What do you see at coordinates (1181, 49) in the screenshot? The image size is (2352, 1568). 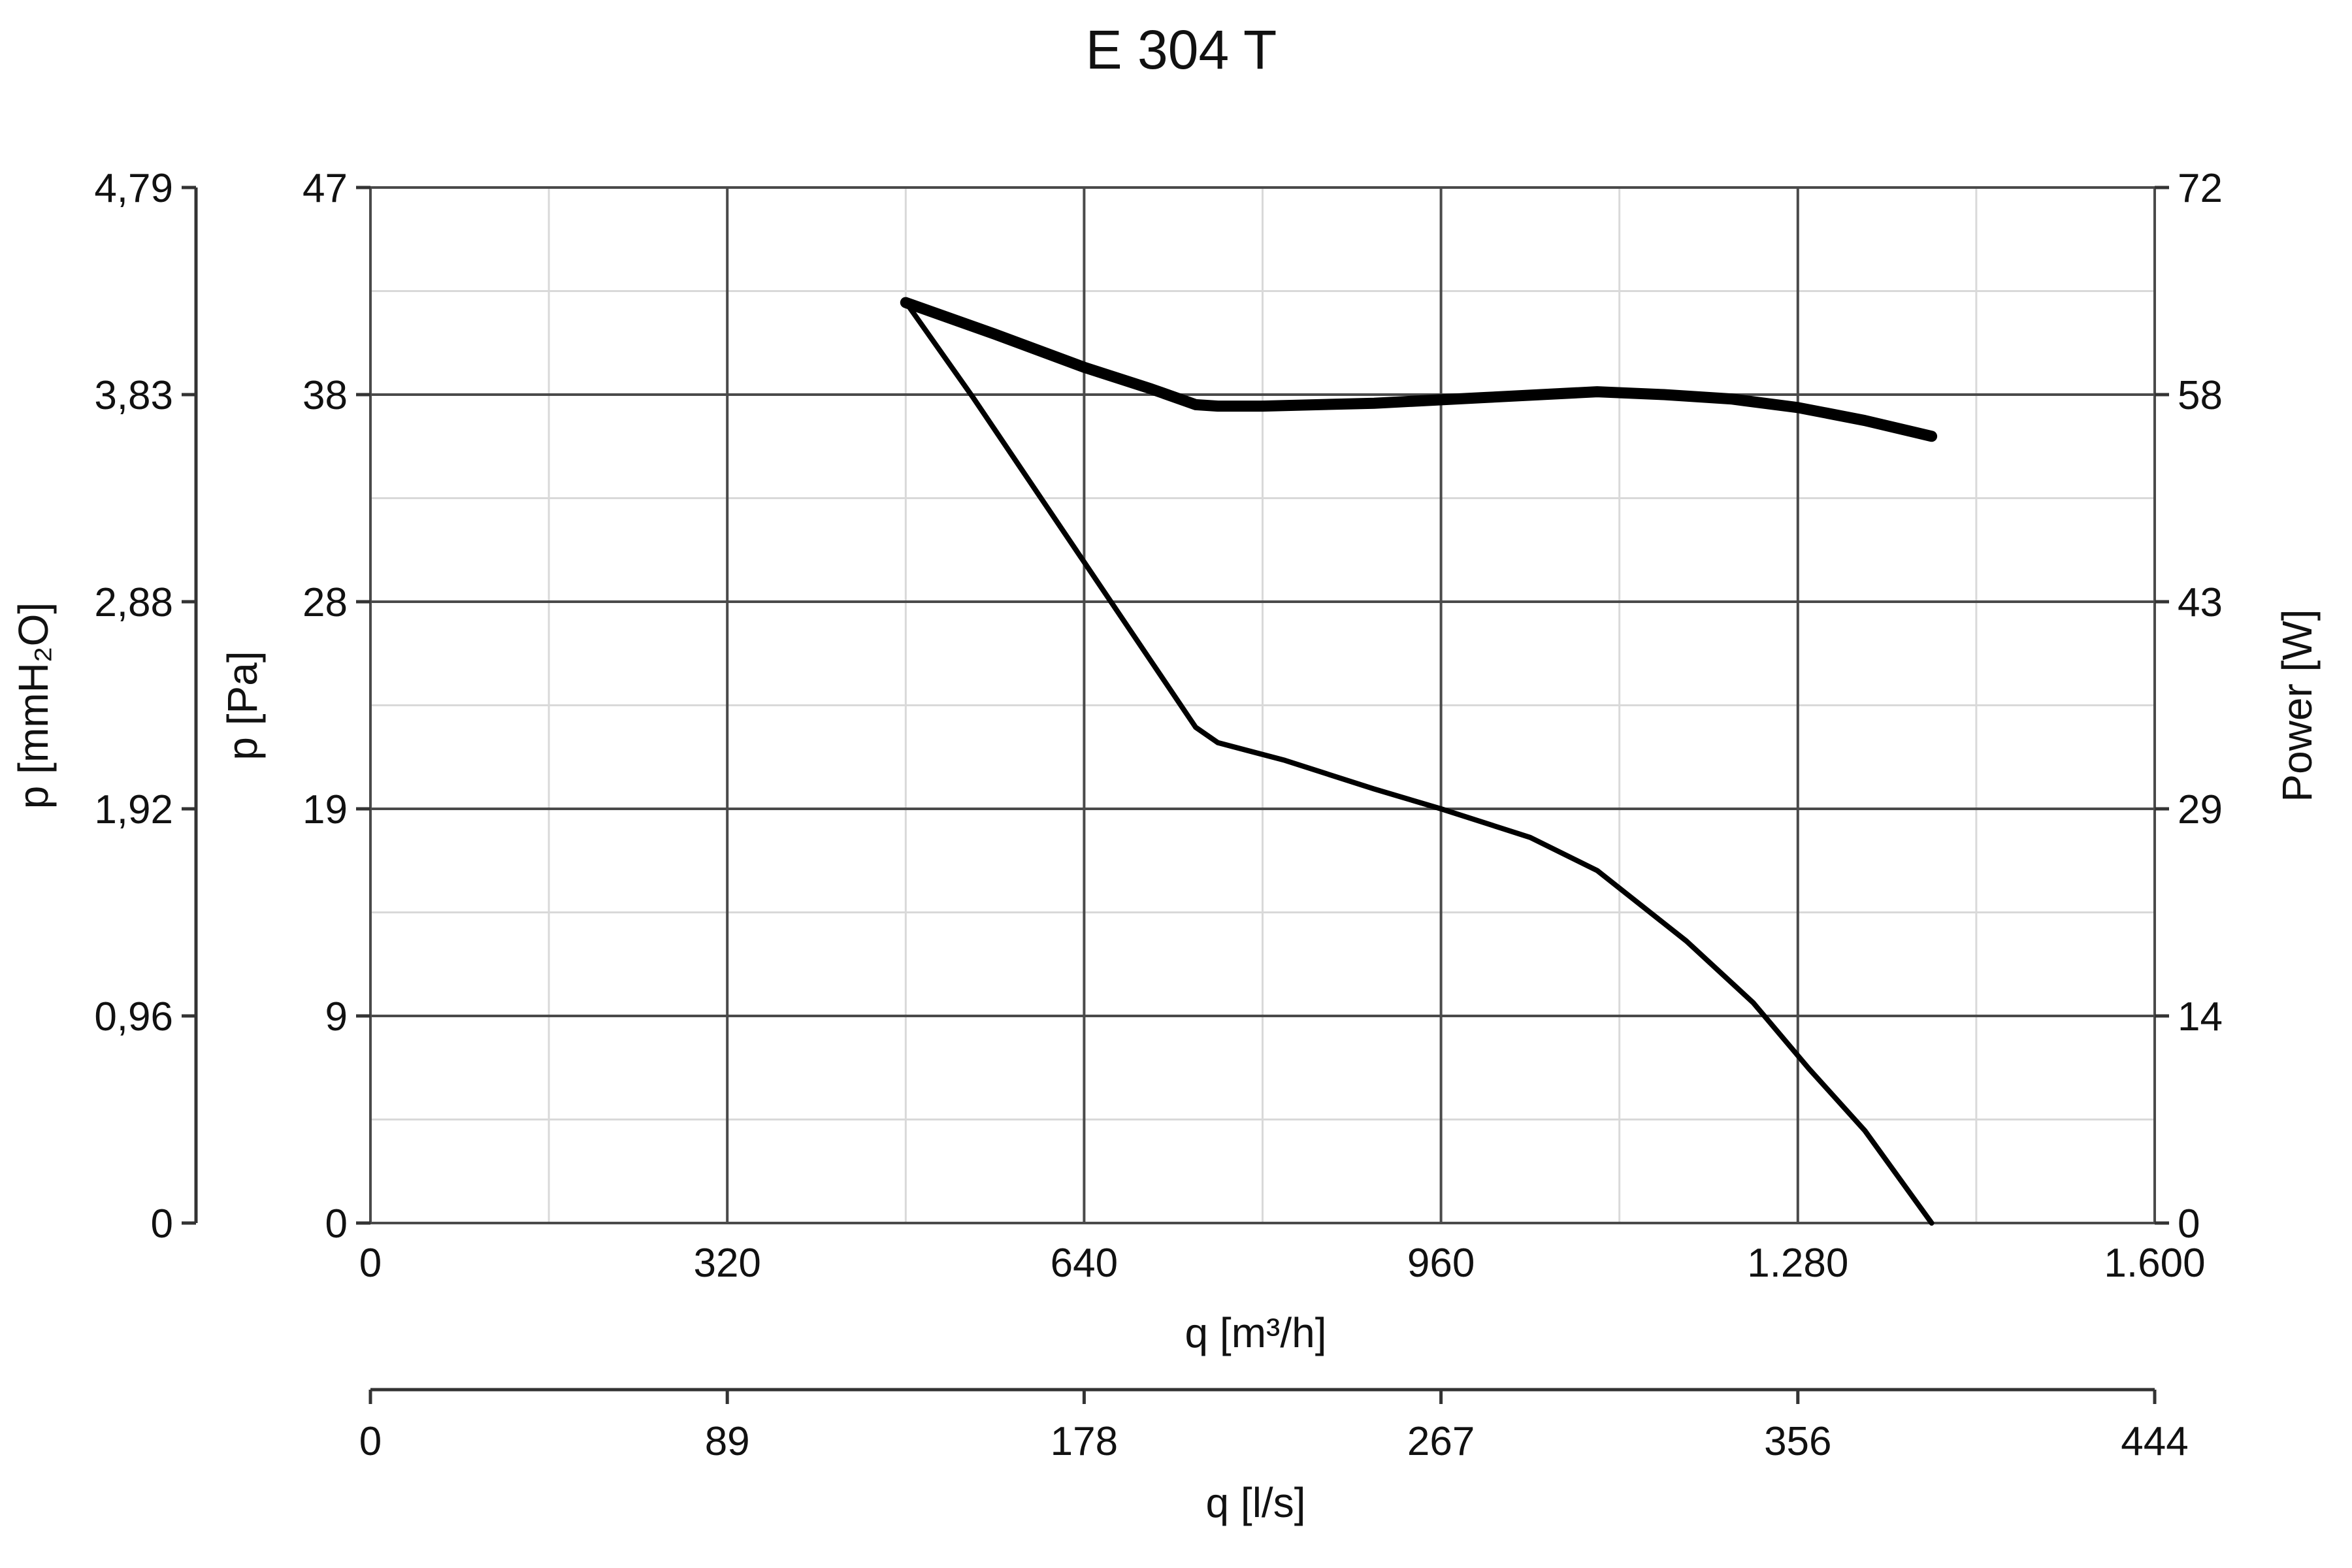 I see `chart-title: E 304 T` at bounding box center [1181, 49].